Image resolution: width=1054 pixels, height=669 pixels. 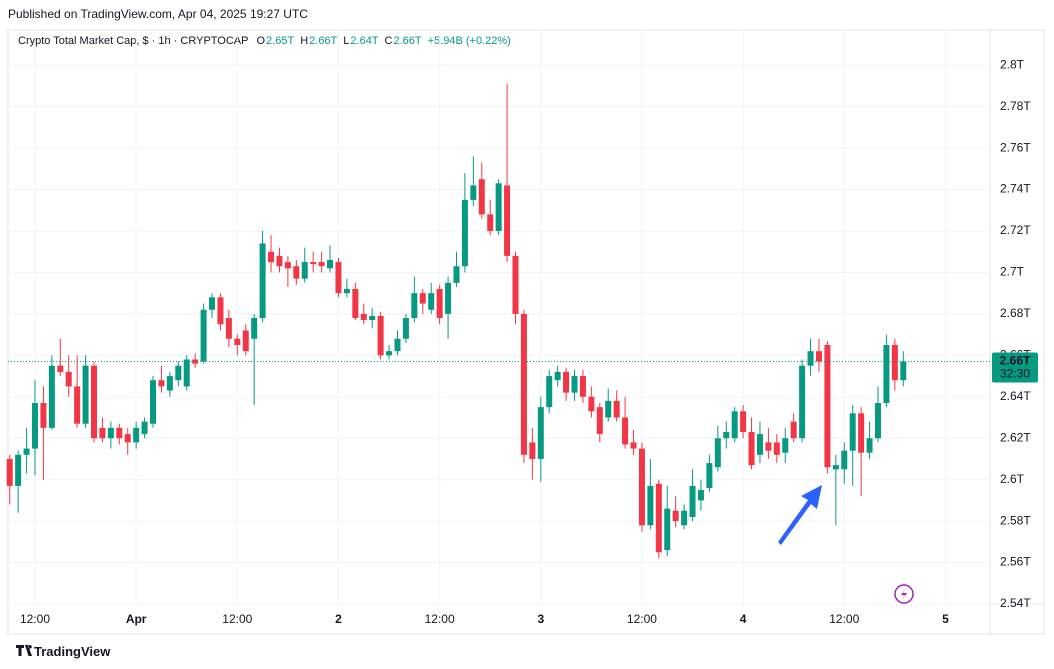 I want to click on y-tick-label: 2.54T, so click(x=1015, y=603).